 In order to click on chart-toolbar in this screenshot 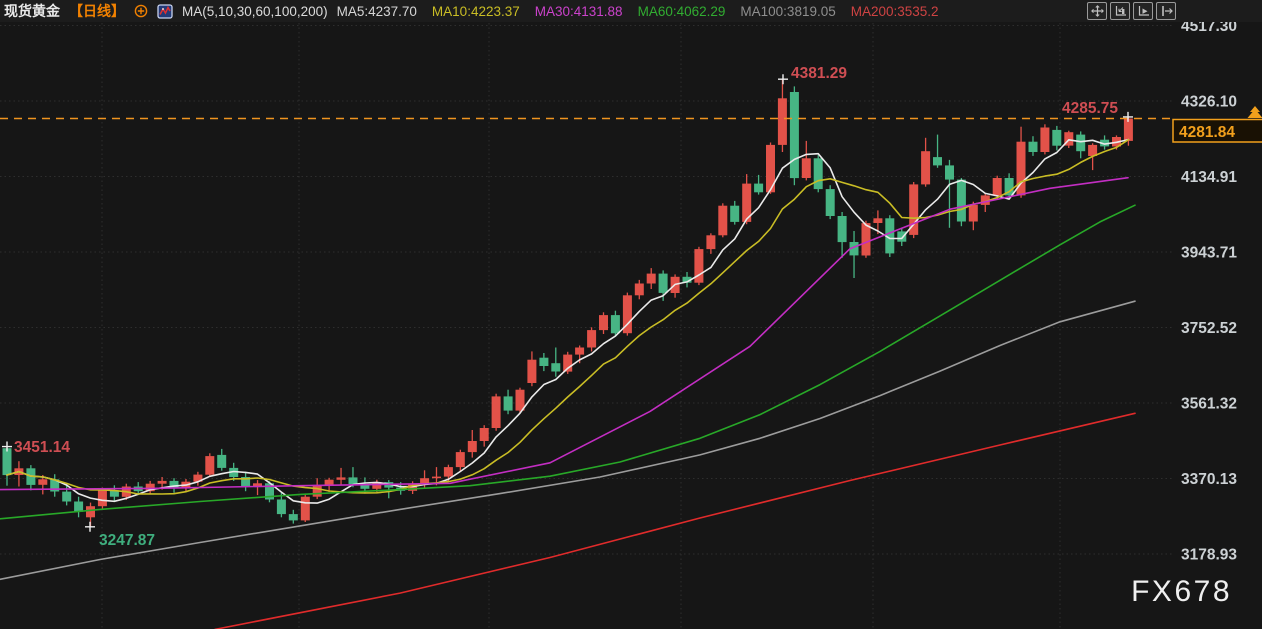, I will do `click(1131, 11)`.